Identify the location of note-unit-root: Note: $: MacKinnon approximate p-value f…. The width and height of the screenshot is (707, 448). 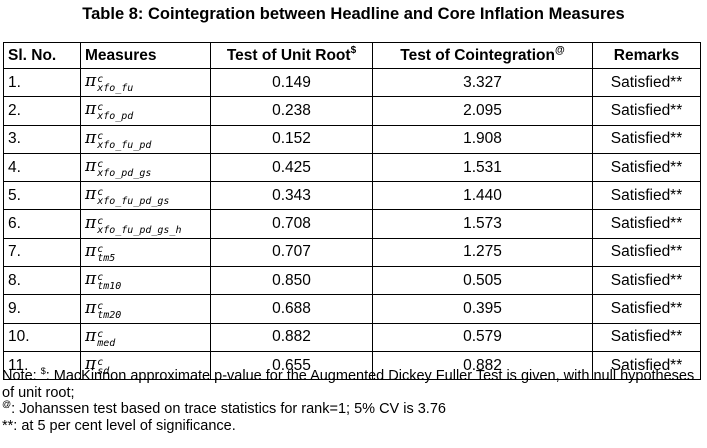
(353, 383).